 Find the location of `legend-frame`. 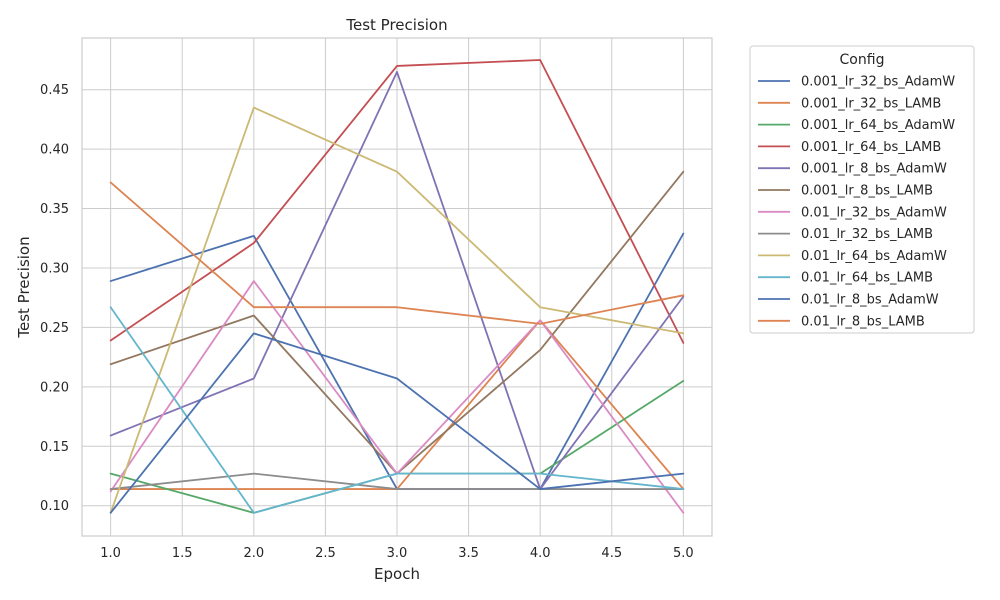

legend-frame is located at coordinates (862, 189).